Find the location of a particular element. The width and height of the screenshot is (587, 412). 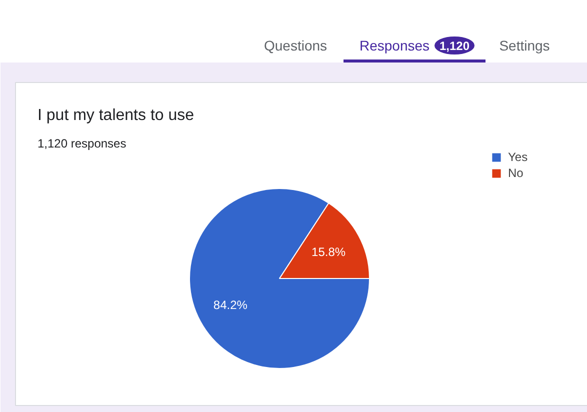

text: Questions is located at coordinates (296, 46).